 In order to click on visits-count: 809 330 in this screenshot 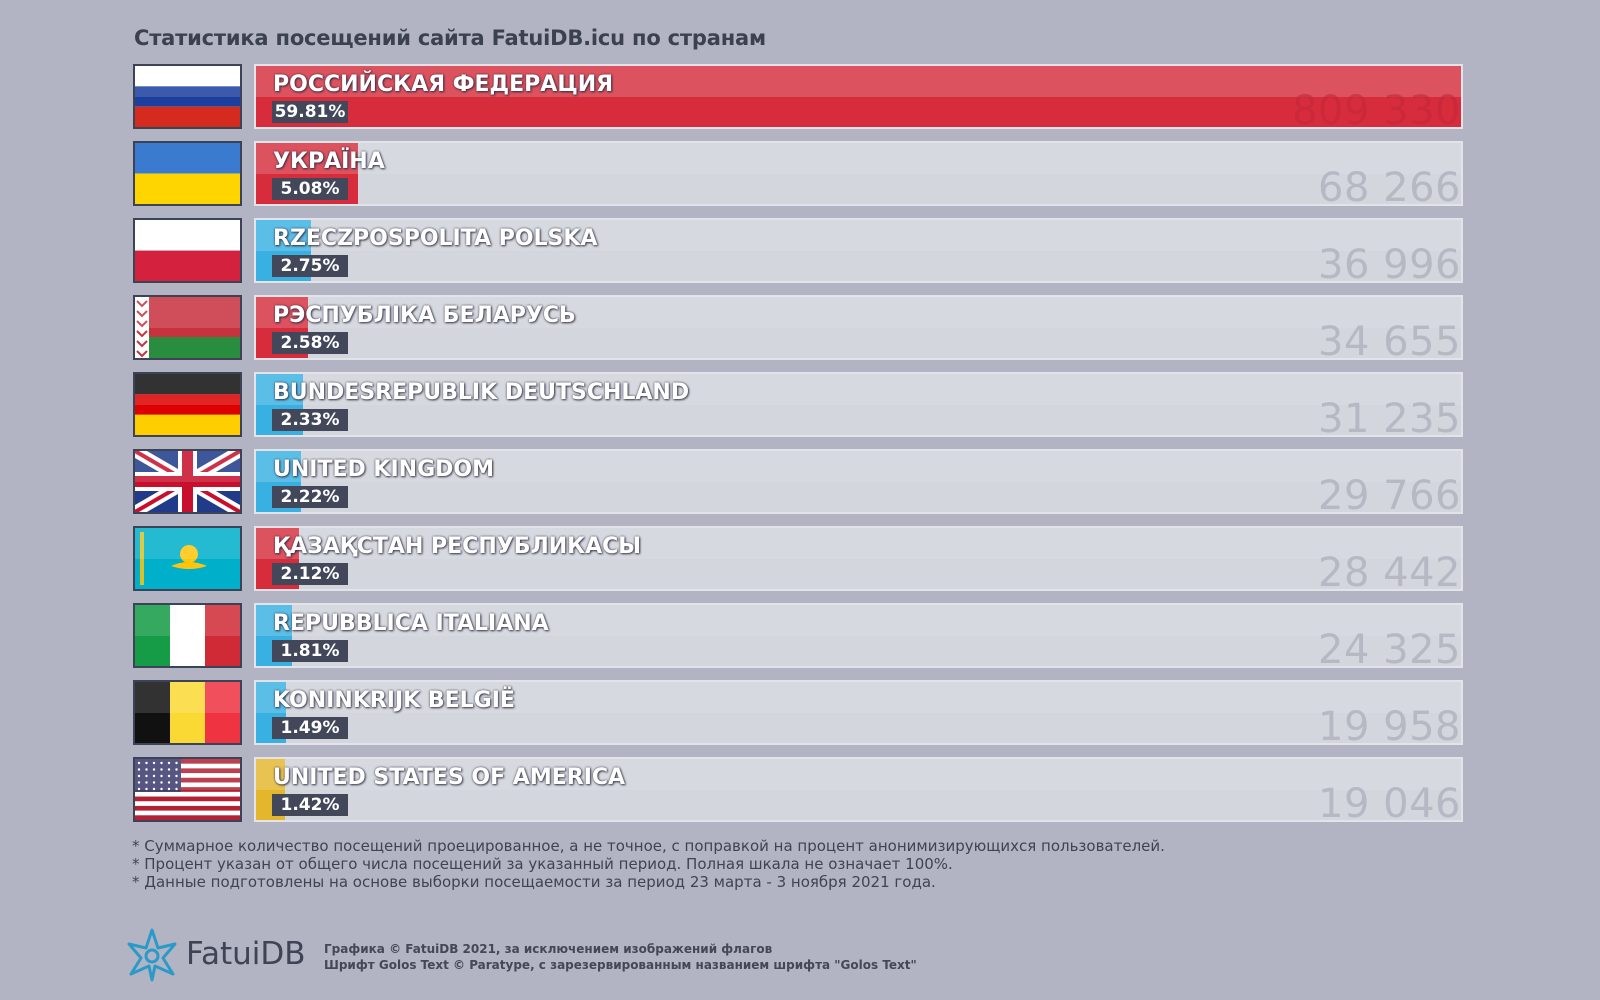, I will do `click(1376, 108)`.